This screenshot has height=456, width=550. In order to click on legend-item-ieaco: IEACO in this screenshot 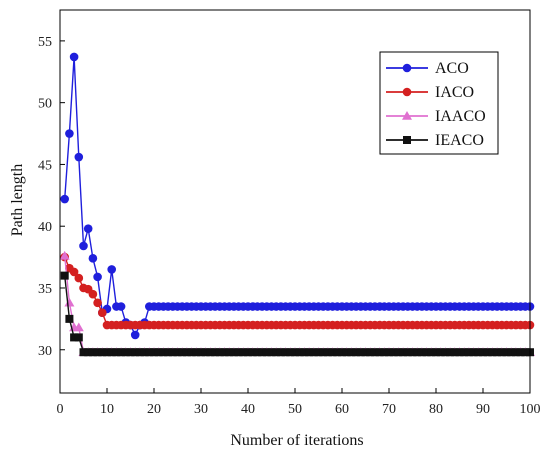, I will do `click(435, 140)`.